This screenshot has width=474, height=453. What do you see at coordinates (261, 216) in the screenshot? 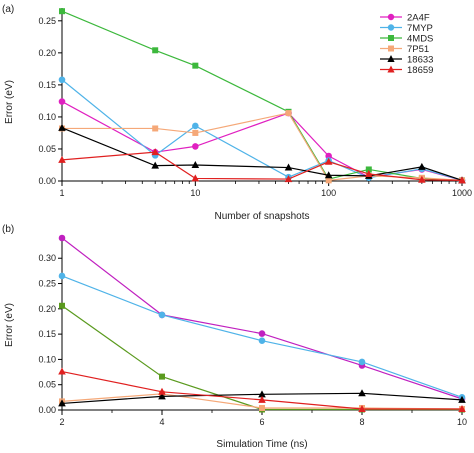
I see `x-axis-label-a: Number of snapshots` at bounding box center [261, 216].